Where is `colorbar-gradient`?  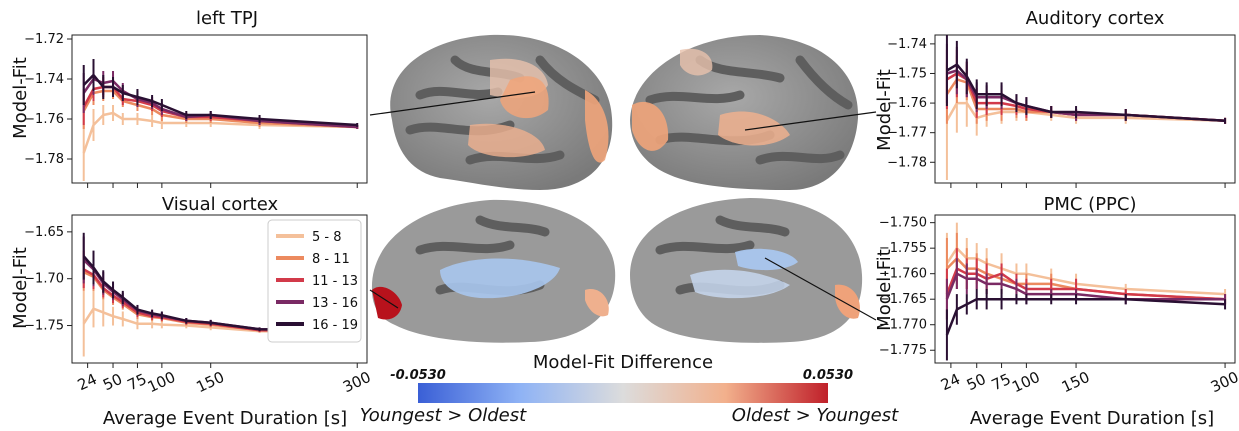 colorbar-gradient is located at coordinates (623, 393).